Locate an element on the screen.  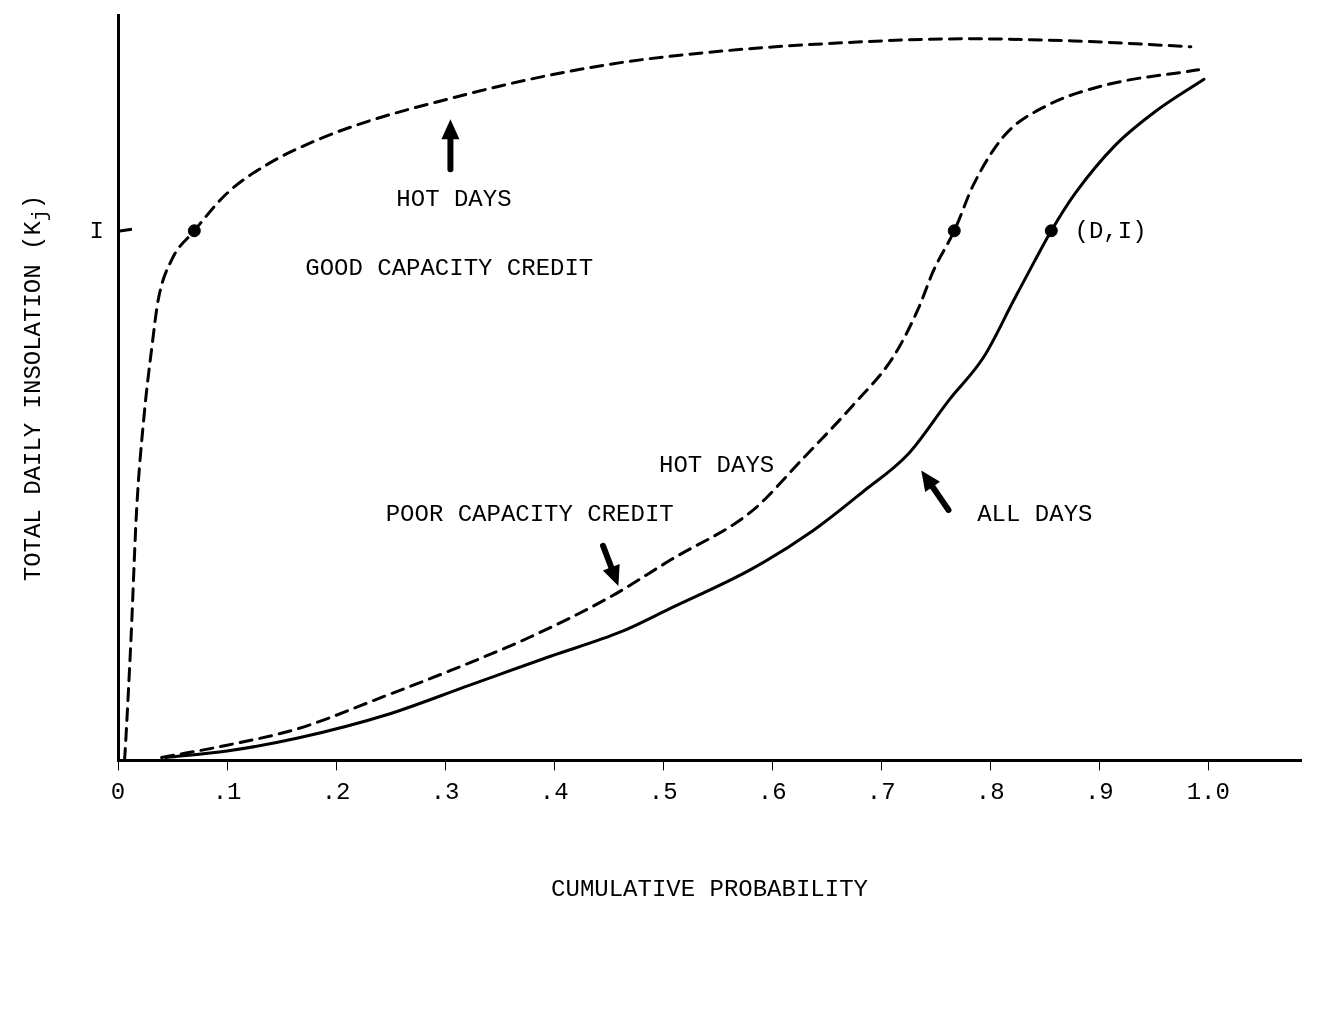
annotation: GOOD CAPACITY CREDIT is located at coordinates (449, 268).